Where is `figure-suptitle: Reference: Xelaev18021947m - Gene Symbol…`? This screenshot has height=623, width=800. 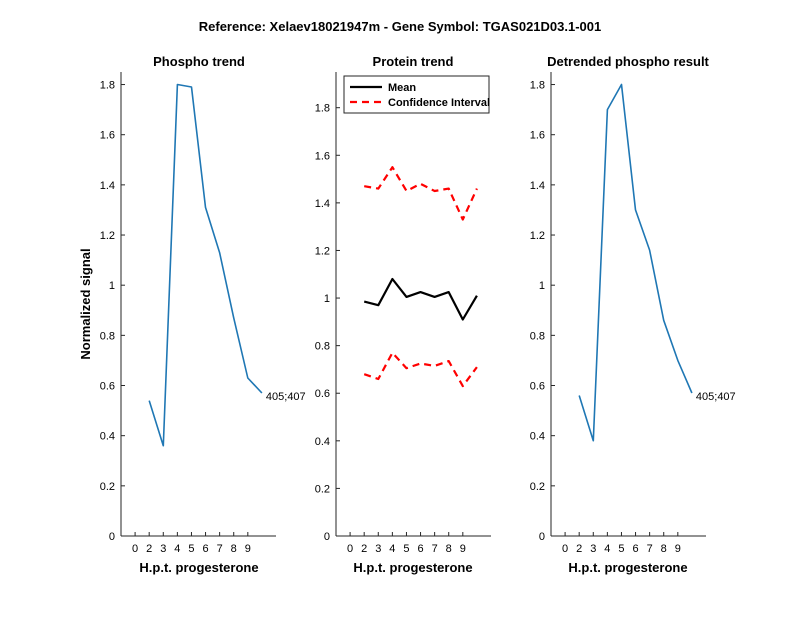
figure-suptitle: Reference: Xelaev18021947m - Gene Symbol… is located at coordinates (400, 26).